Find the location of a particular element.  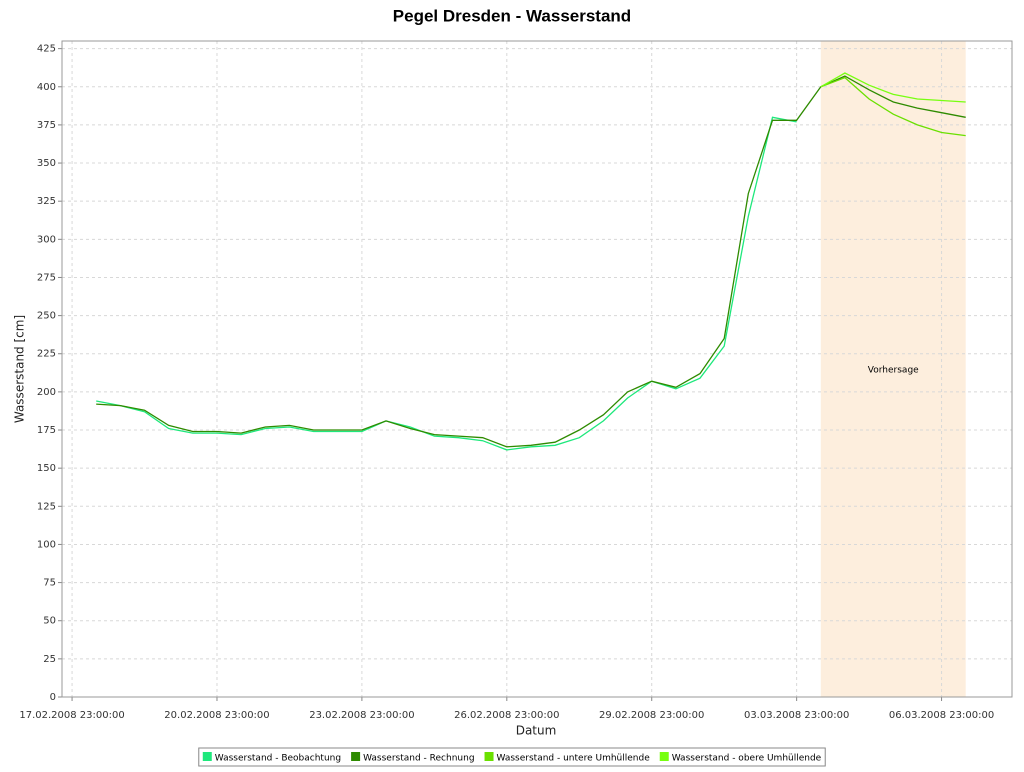

y-tick-label: 100 is located at coordinates (46, 544).